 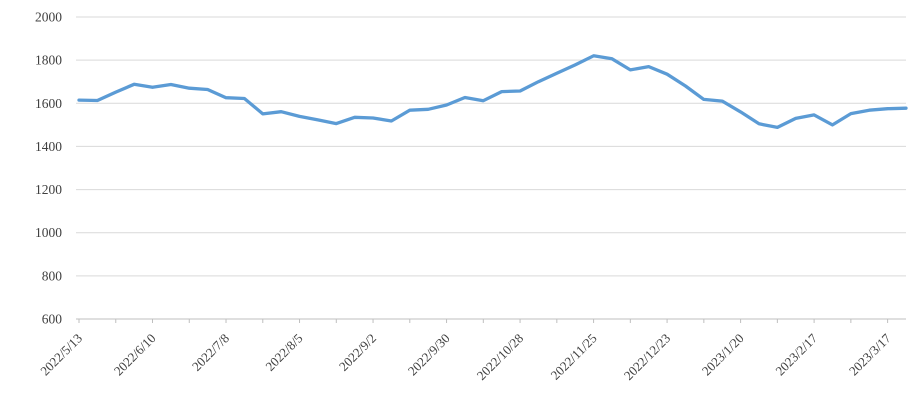 I want to click on x-tick-label: 2023/2/17, so click(x=796, y=354).